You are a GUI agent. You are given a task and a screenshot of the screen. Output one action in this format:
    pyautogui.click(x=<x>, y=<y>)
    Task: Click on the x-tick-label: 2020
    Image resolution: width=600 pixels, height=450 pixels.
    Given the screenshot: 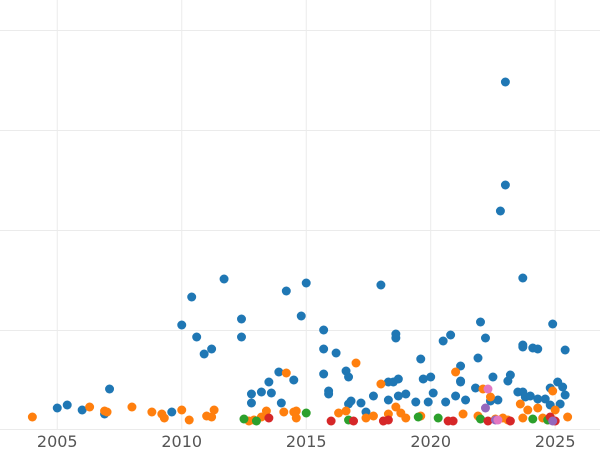 What is the action you would take?
    pyautogui.click(x=430, y=441)
    